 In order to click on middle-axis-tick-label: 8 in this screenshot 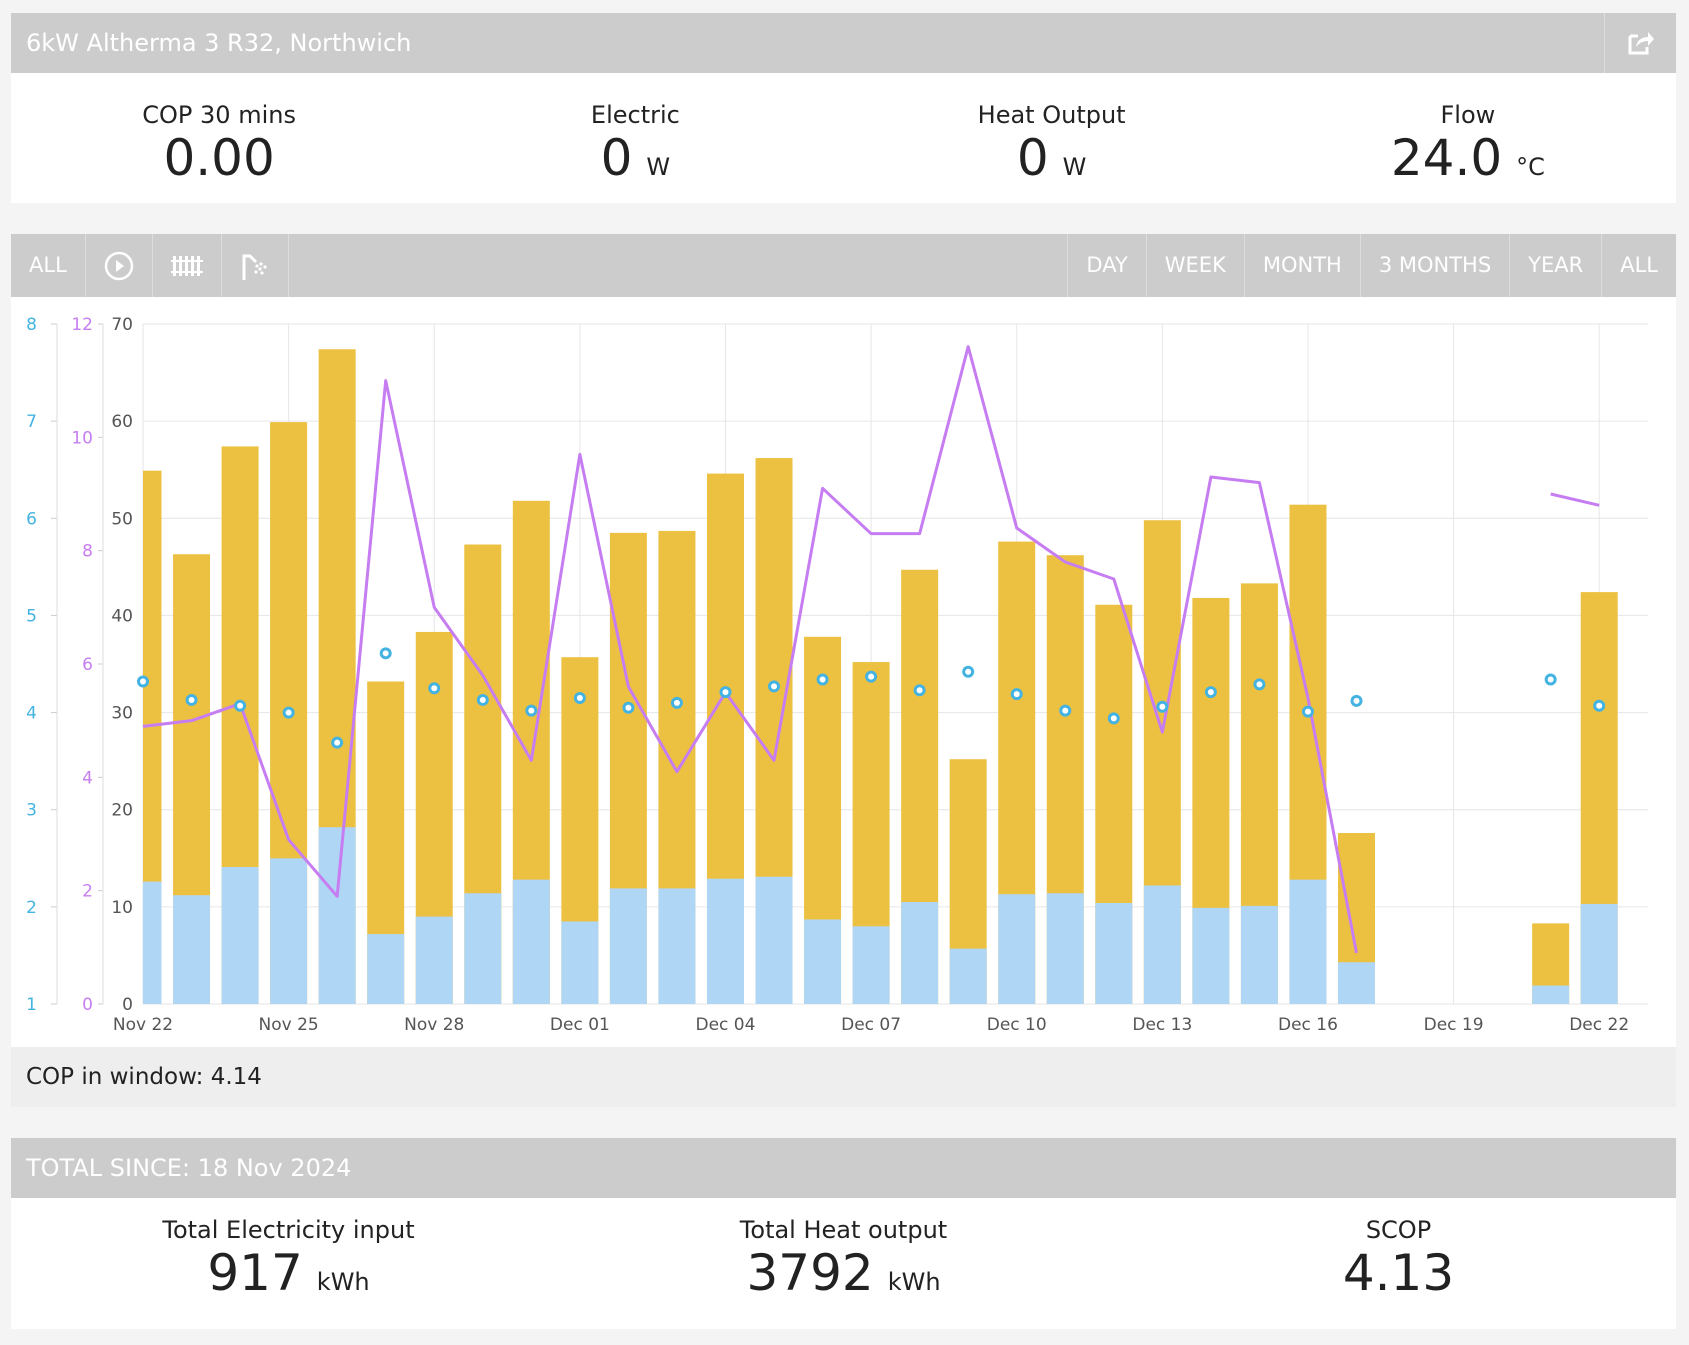, I will do `click(87, 552)`.